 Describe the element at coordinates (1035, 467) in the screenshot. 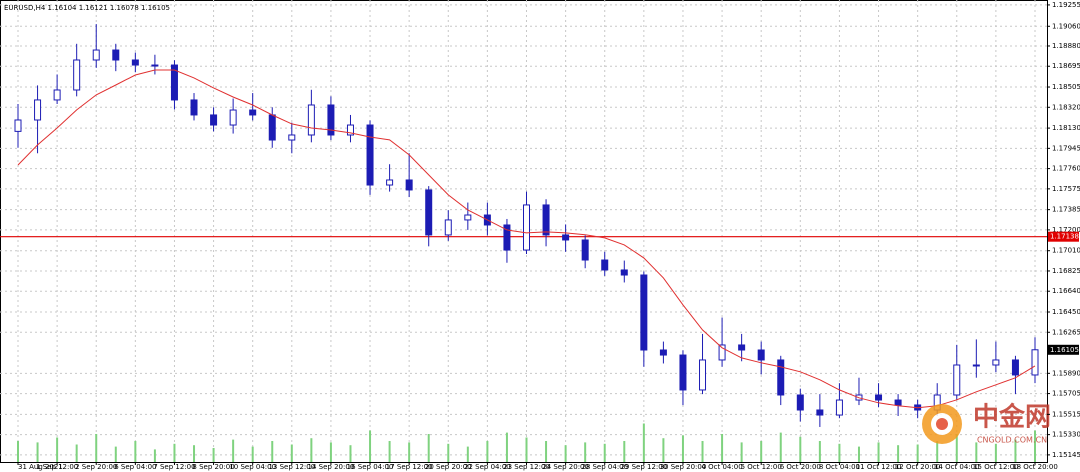

I see `x-tick-label: 18 Oct 20:00` at that location.